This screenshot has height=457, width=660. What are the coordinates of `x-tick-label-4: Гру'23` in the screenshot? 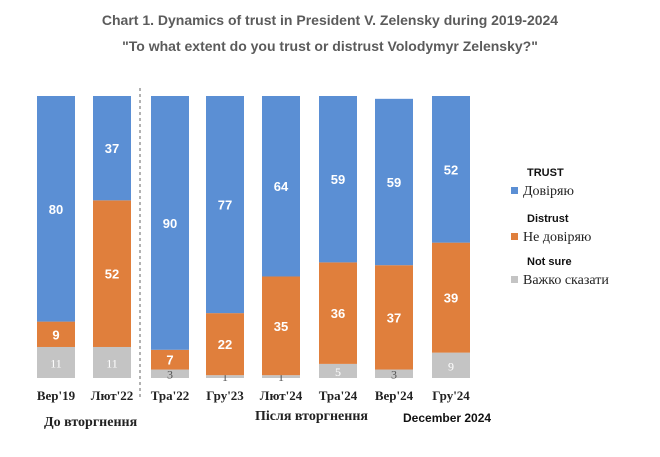 It's located at (225, 395).